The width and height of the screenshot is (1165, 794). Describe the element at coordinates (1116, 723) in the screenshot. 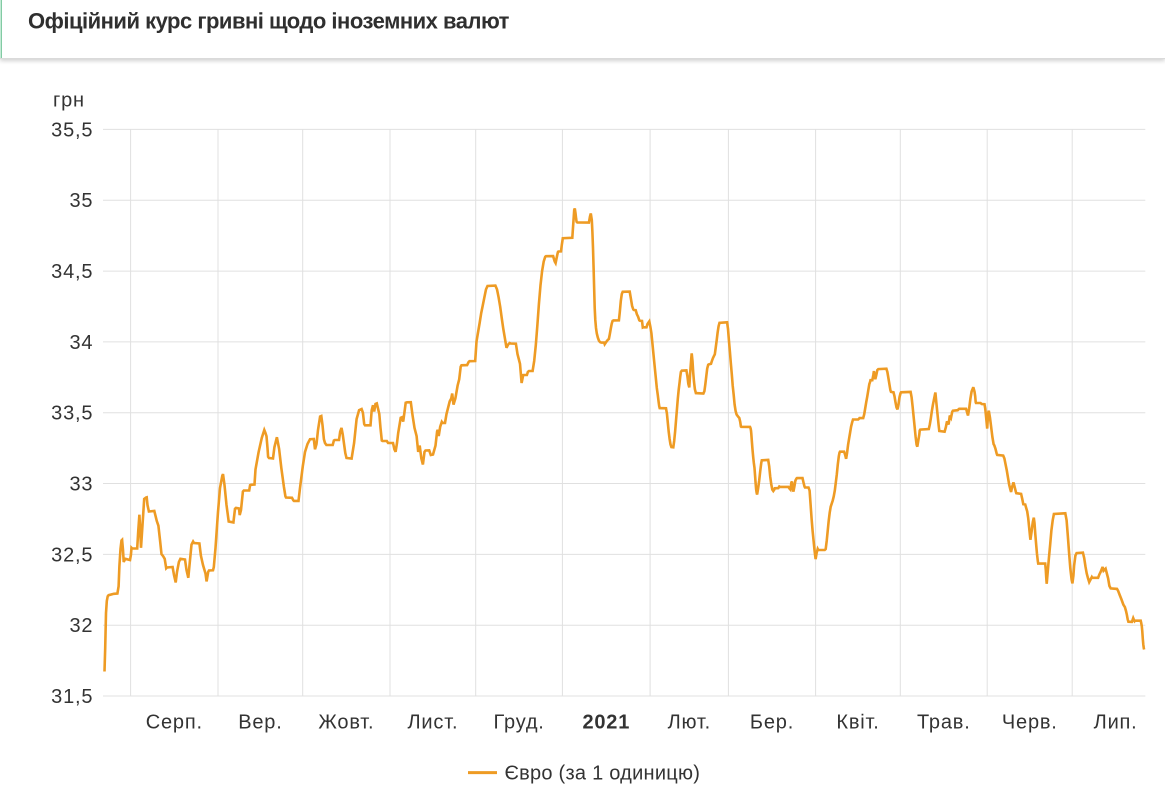

I see `svg-text: Лип.` at that location.